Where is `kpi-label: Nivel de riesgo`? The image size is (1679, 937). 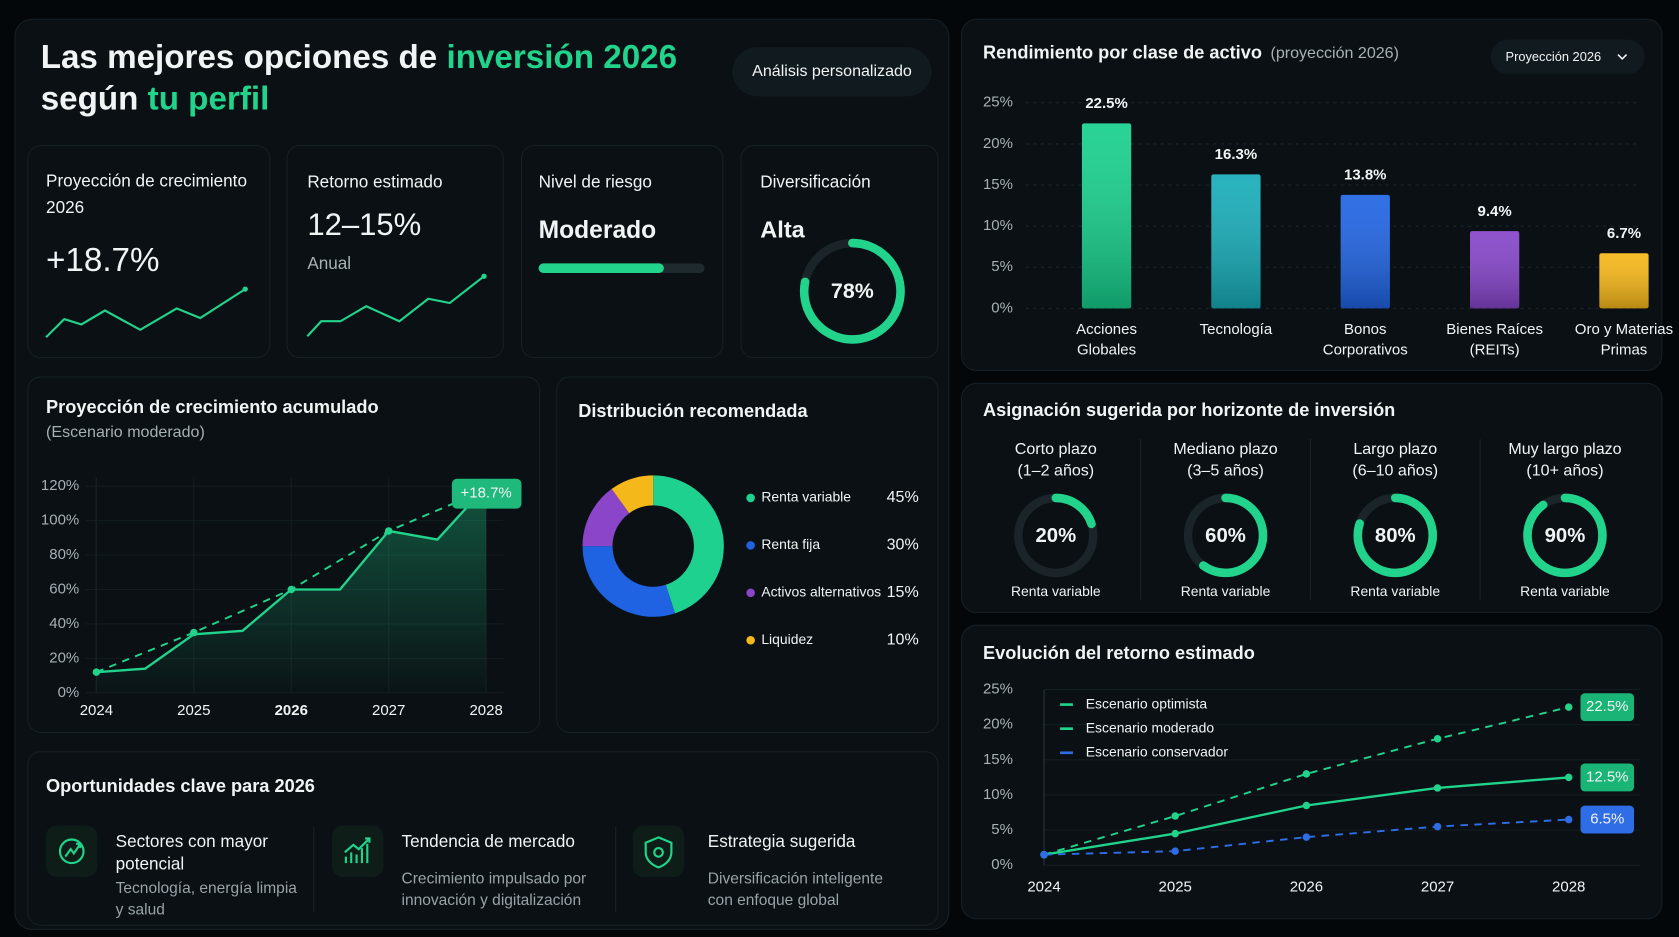 kpi-label: Nivel de riesgo is located at coordinates (595, 182).